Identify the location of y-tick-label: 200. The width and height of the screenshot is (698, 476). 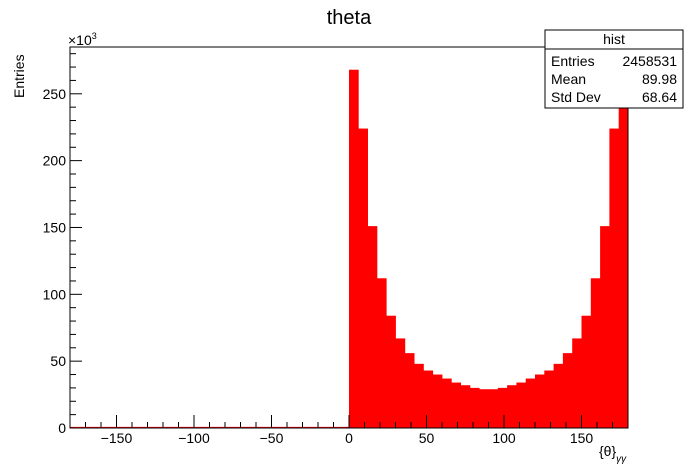
(55, 161).